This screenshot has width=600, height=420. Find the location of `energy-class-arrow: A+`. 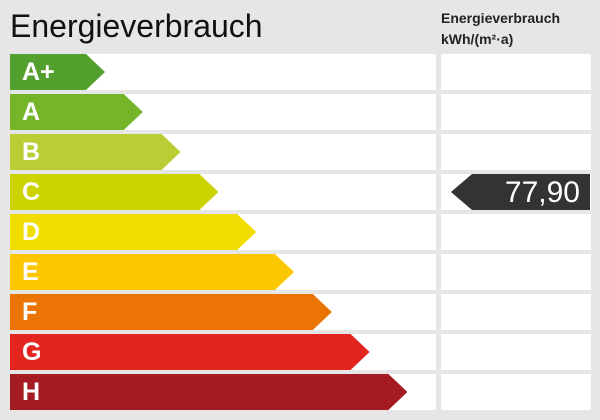

energy-class-arrow: A+ is located at coordinates (57, 72).